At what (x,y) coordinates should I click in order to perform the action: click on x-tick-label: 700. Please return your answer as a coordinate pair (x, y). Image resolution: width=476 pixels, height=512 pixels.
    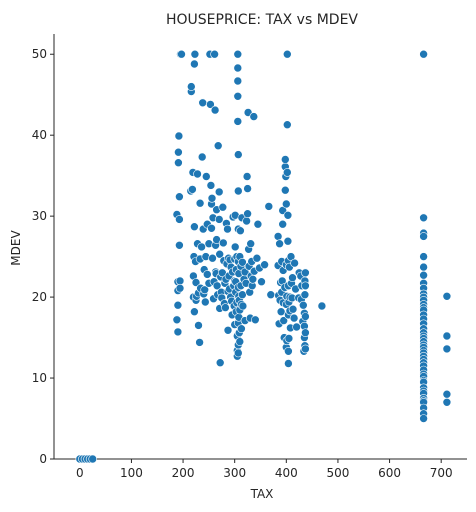
    Looking at the image, I should click on (441, 473).